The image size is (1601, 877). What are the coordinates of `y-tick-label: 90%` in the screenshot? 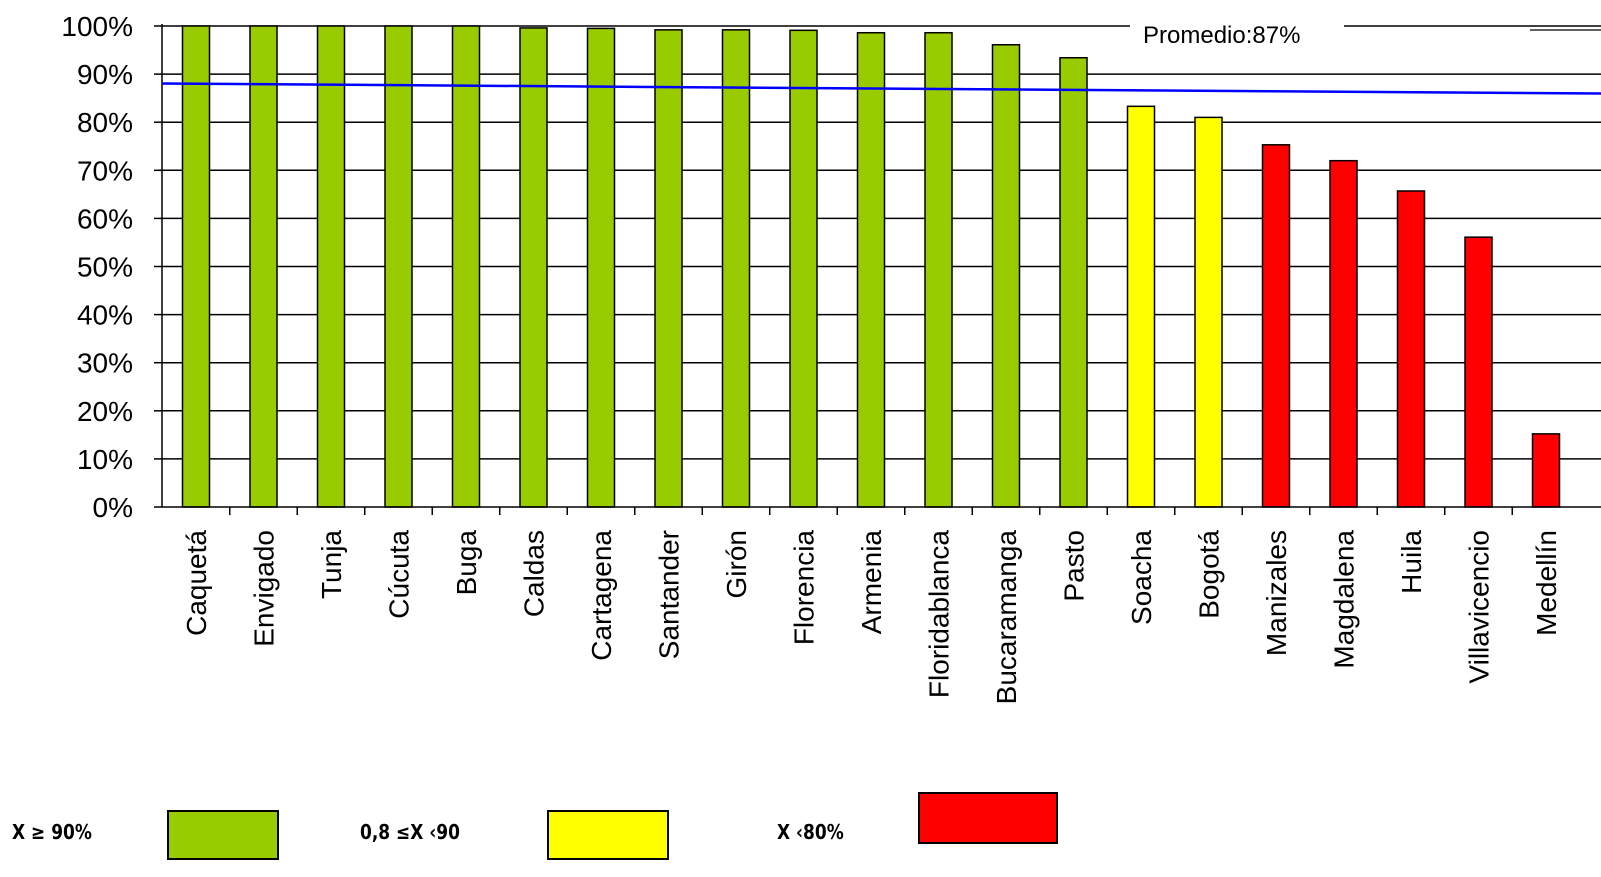 It's located at (105, 74).